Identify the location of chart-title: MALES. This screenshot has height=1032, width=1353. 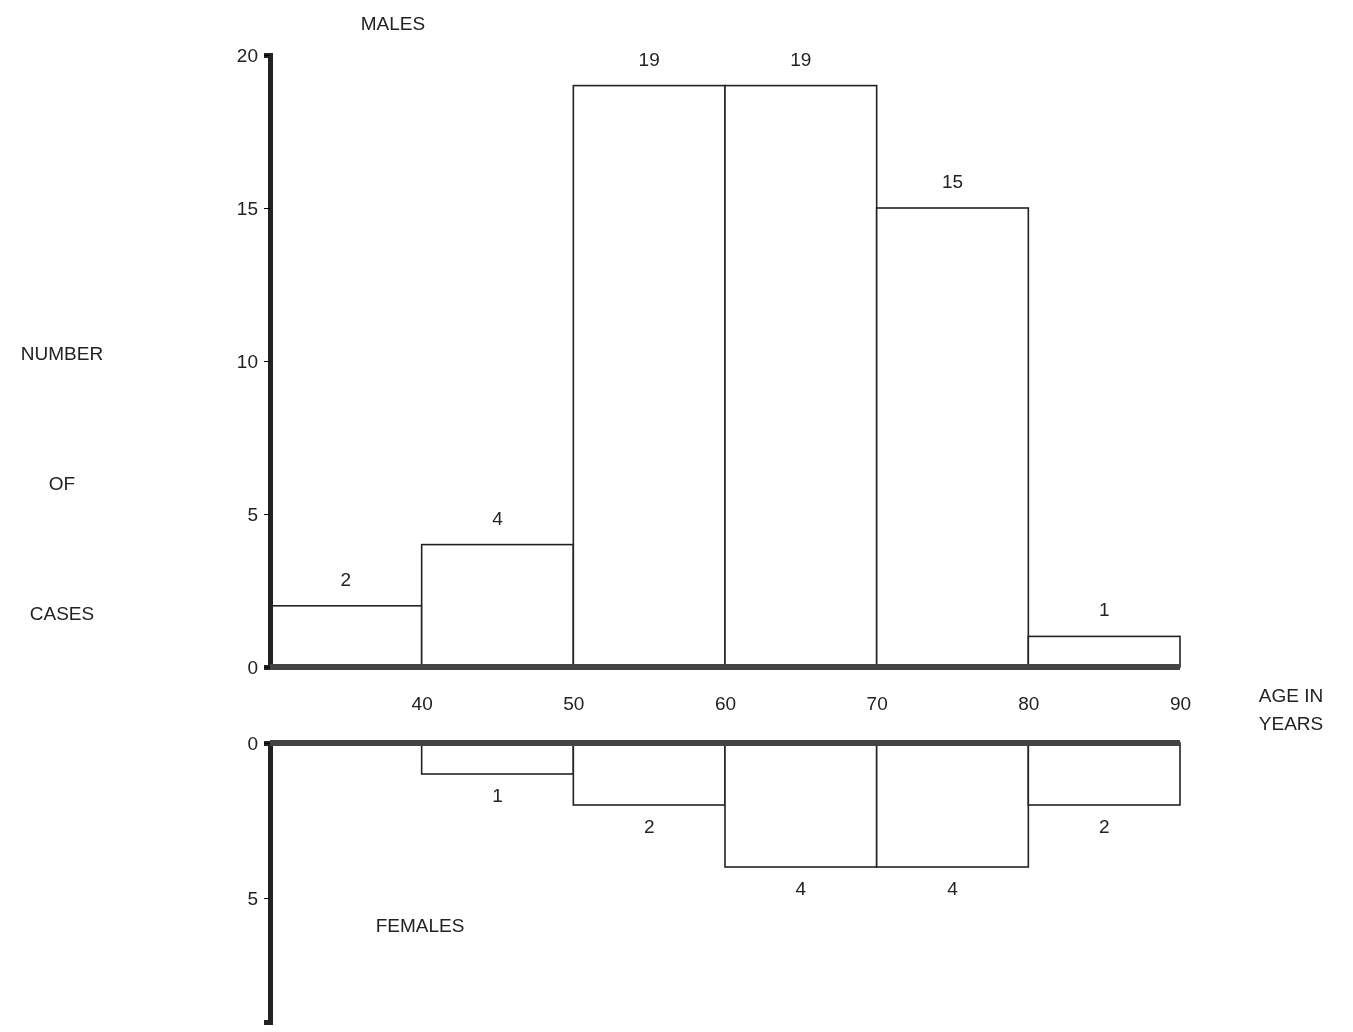
(393, 23).